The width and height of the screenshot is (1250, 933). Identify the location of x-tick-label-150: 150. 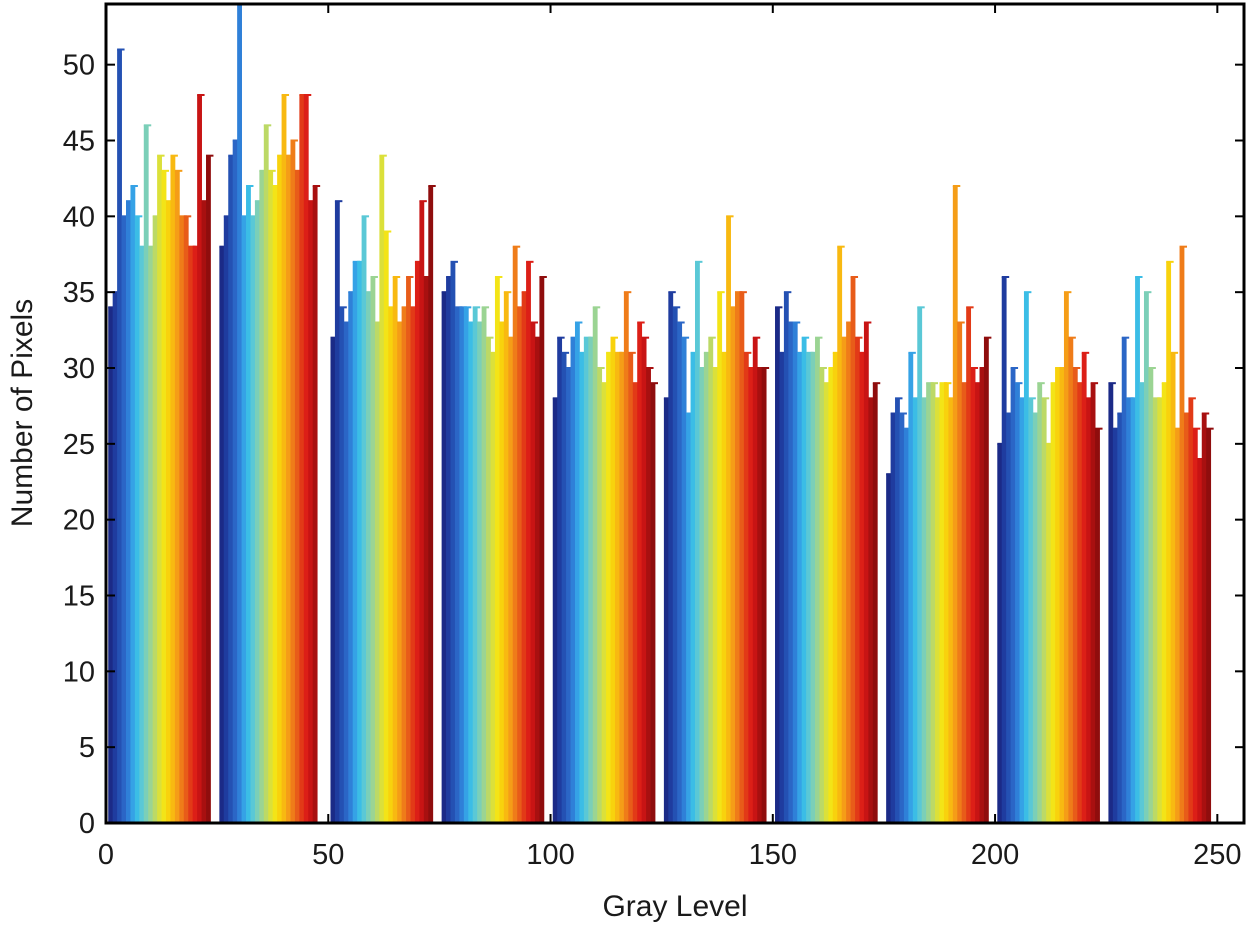
(773, 855).